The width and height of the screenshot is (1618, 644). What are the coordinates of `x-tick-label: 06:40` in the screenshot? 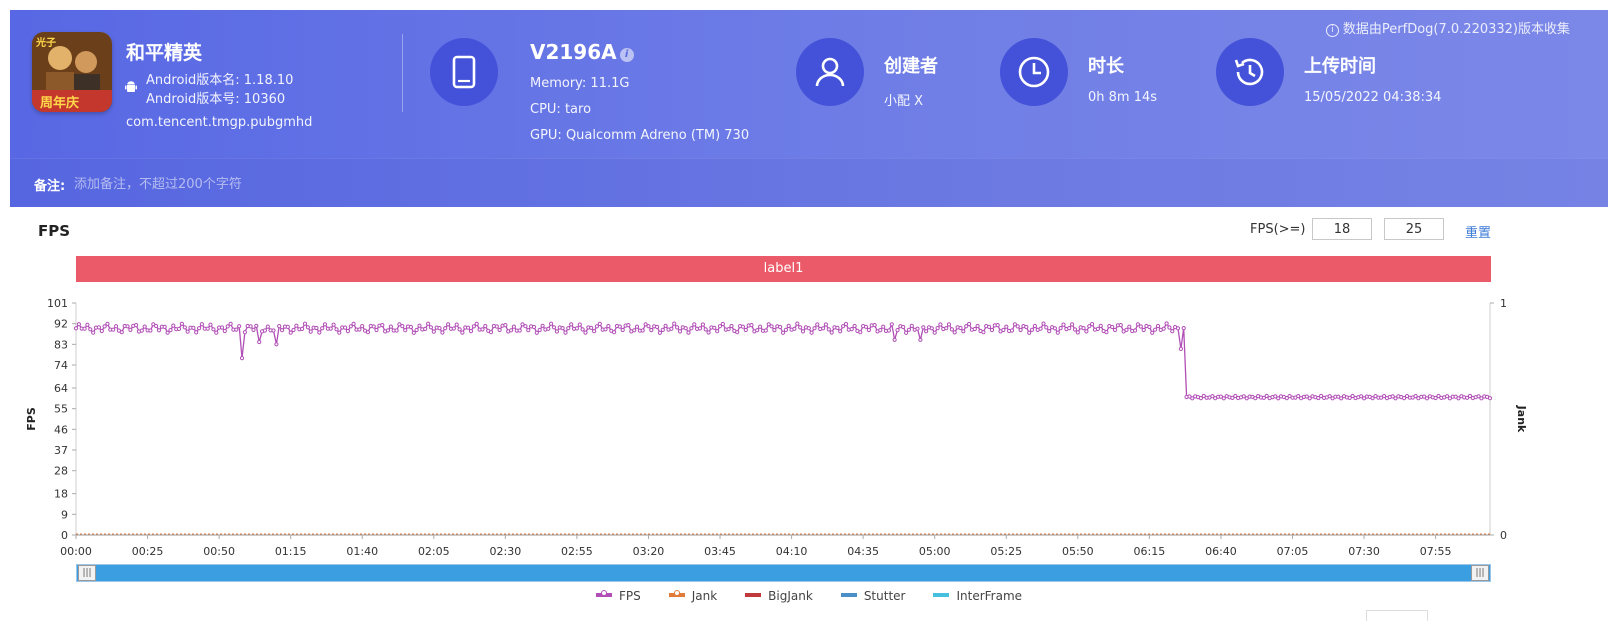 It's located at (1221, 551).